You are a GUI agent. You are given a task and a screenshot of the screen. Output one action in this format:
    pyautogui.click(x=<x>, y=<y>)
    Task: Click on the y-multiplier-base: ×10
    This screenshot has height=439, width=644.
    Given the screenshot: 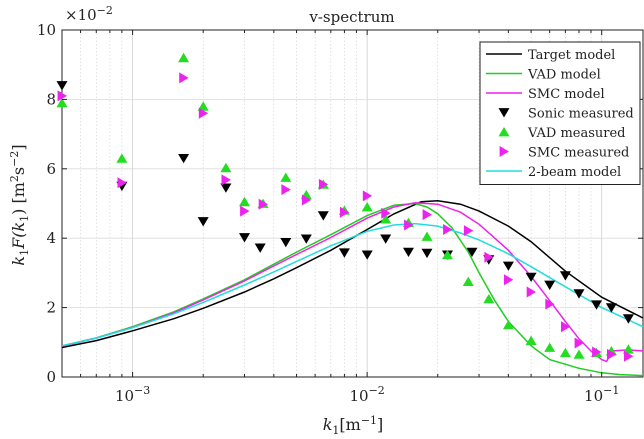 What is the action you would take?
    pyautogui.click(x=81, y=15)
    